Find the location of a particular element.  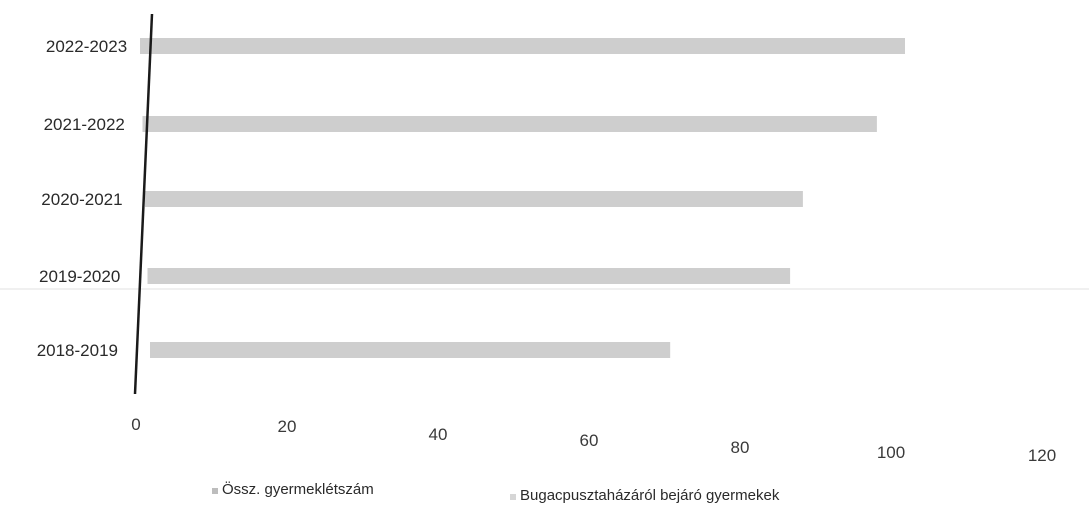

x-tick-label-60: 60 is located at coordinates (589, 440).